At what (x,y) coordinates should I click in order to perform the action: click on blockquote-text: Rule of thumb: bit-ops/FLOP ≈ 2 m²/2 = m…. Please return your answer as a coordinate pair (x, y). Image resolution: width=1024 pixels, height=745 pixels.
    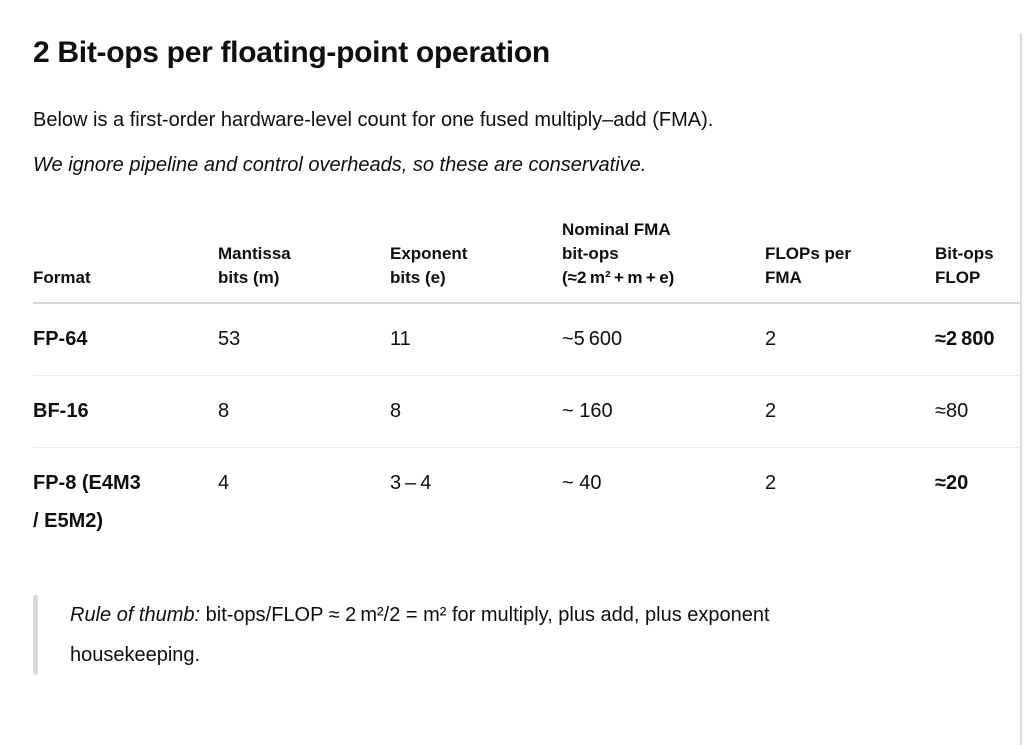
    Looking at the image, I should click on (435, 635).